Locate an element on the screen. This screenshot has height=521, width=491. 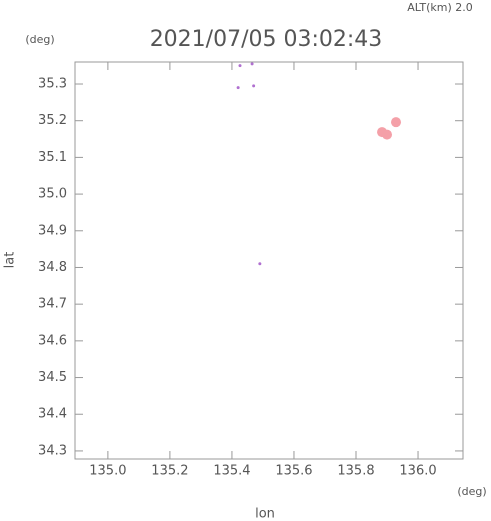
y-tick-label: 34.3 is located at coordinates (52, 450).